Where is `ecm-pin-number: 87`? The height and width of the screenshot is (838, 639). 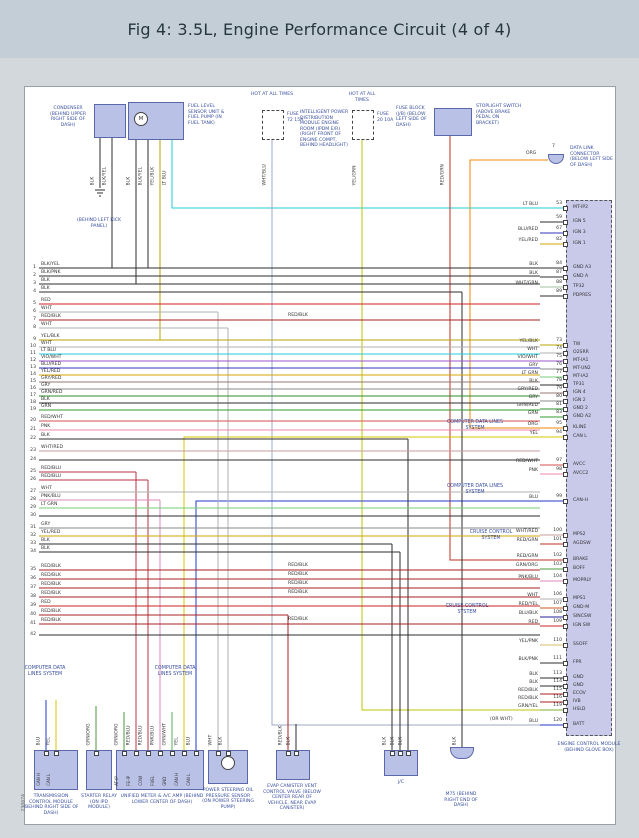
ecm-pin-number: 87 is located at coordinates (559, 272).